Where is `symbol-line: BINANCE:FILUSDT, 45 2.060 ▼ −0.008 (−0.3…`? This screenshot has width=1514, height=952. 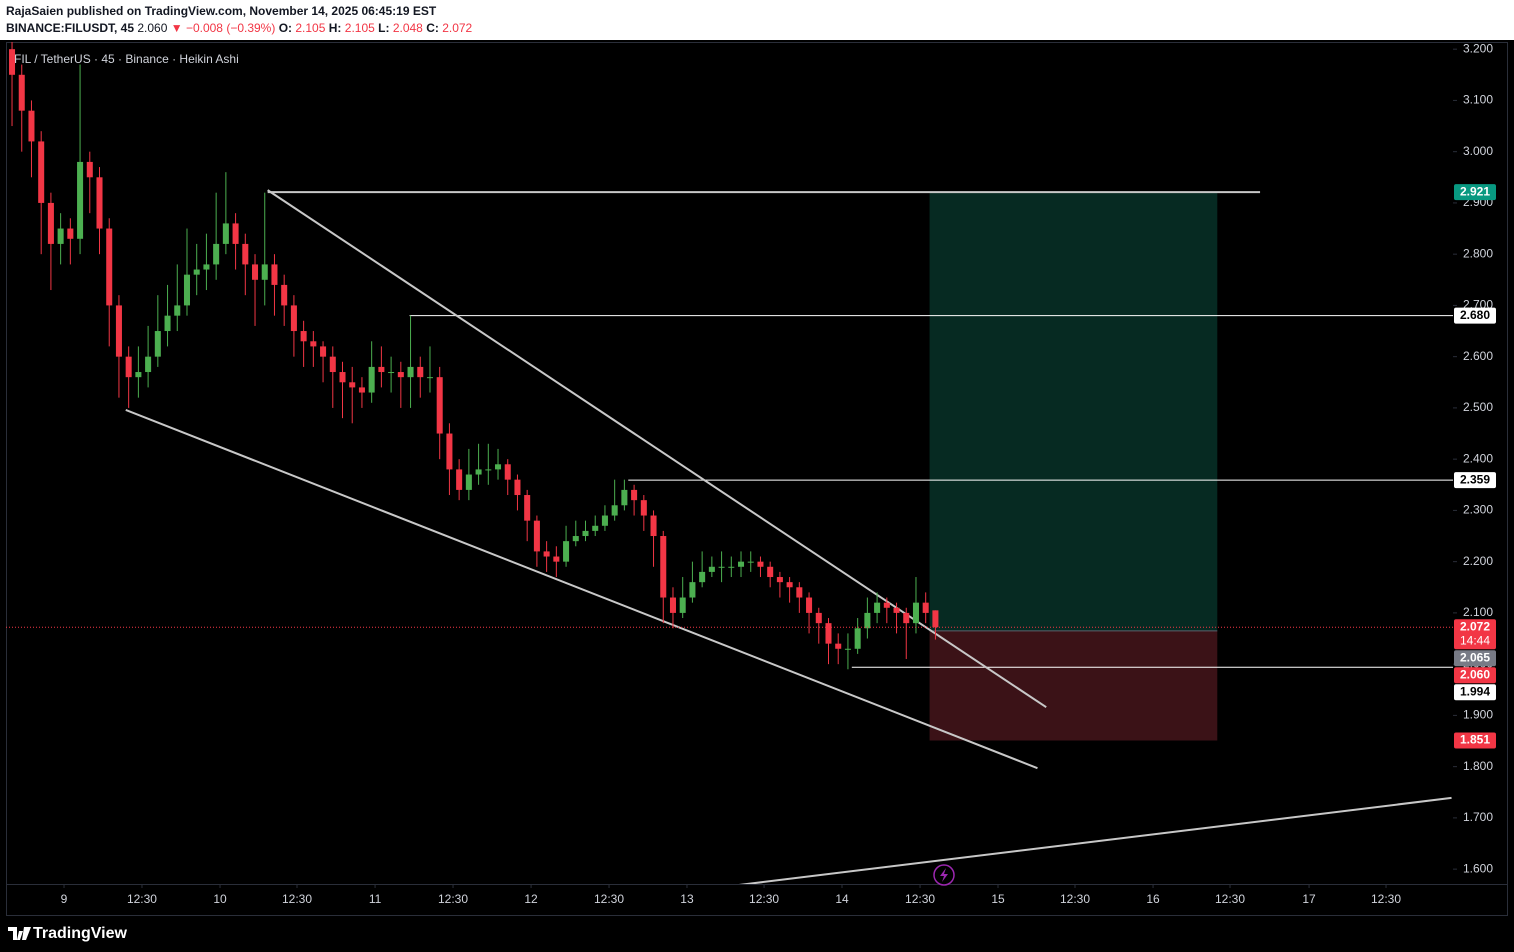
symbol-line: BINANCE:FILUSDT, 45 2.060 ▼ −0.008 (−0.3… is located at coordinates (239, 28).